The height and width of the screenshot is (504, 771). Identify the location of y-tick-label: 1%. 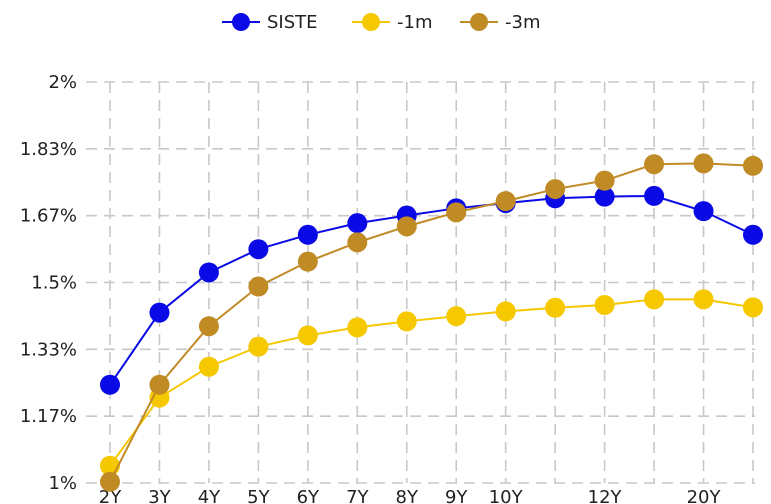
(62, 483).